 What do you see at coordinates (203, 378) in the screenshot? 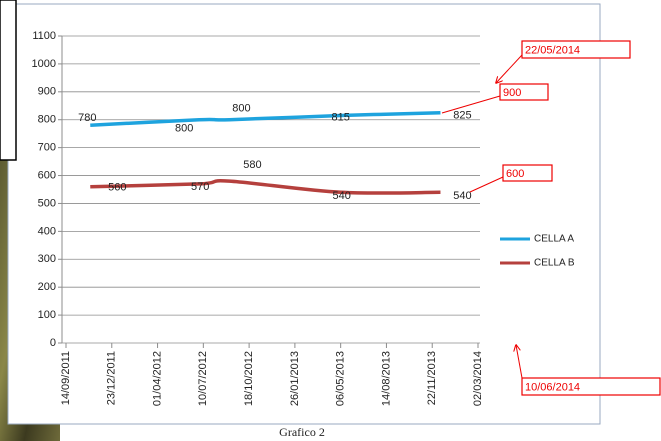
I see `x-tick-label: 10/07/2012` at bounding box center [203, 378].